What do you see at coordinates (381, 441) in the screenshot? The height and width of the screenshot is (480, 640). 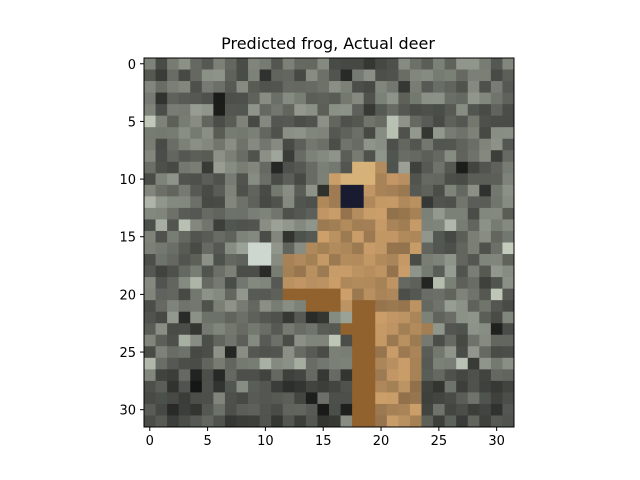 I see `x-tick-label: 20` at bounding box center [381, 441].